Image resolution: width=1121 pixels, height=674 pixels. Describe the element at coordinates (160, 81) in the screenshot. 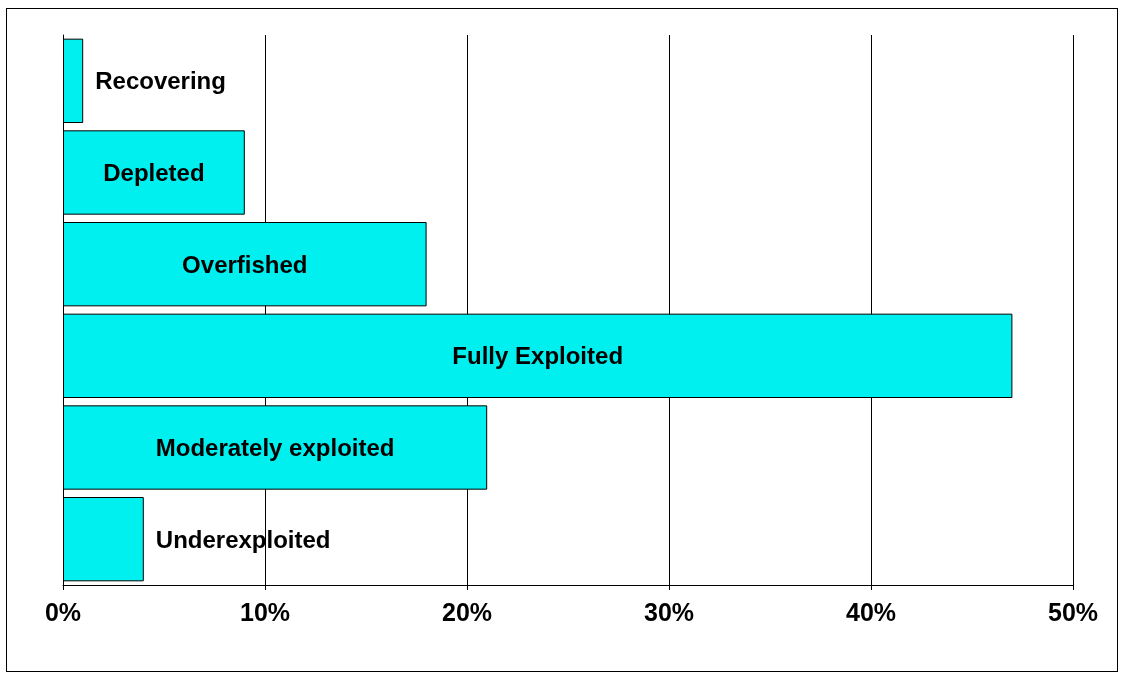

I see `y-tick-label: Recovering` at that location.